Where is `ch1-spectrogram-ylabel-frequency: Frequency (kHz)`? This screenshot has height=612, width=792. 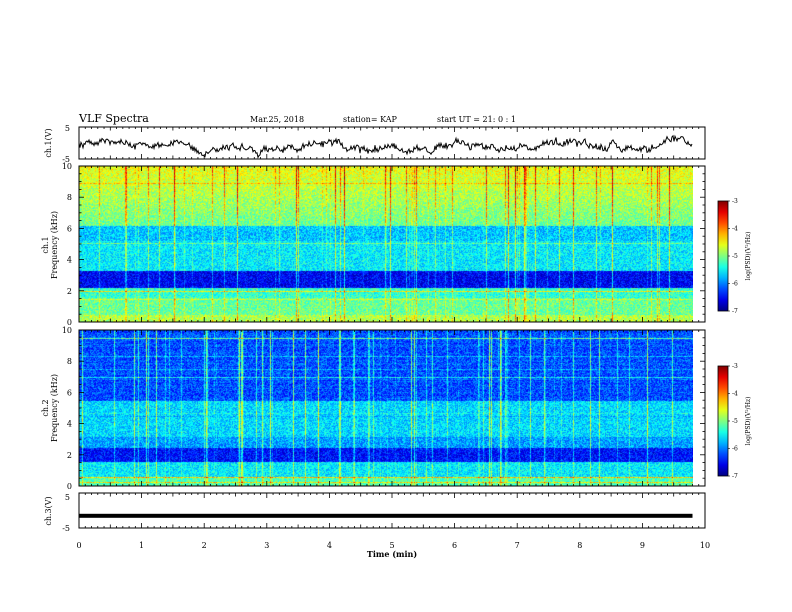 ch1-spectrogram-ylabel-frequency: Frequency (kHz) is located at coordinates (54, 245).